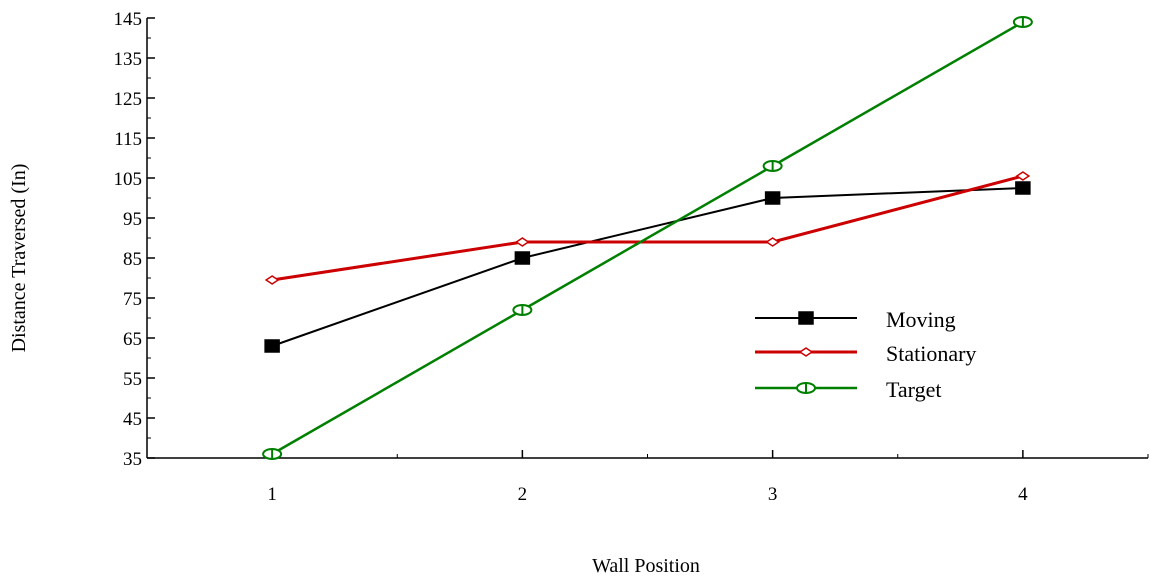 The image size is (1151, 578). What do you see at coordinates (132, 459) in the screenshot?
I see `y-tick-label: 35` at bounding box center [132, 459].